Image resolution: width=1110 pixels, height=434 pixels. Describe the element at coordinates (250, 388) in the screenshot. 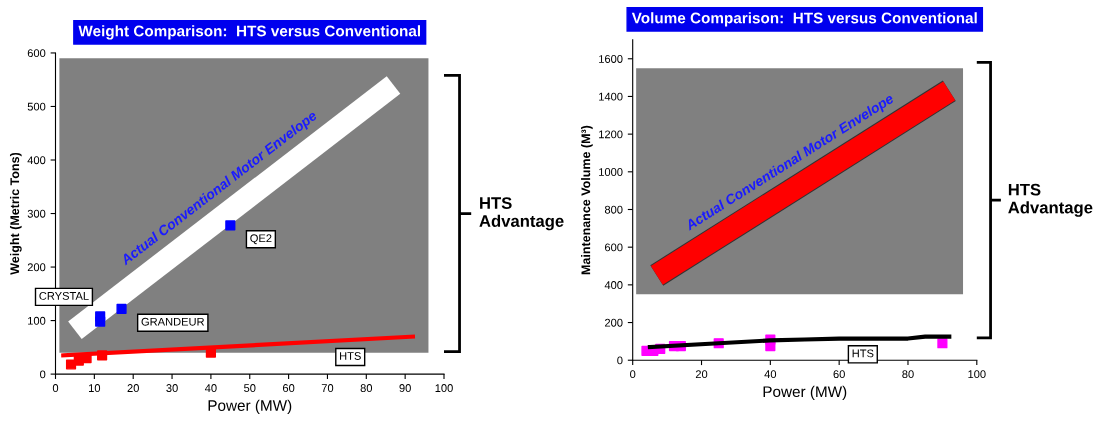

I see `x-tick-label: 50` at that location.